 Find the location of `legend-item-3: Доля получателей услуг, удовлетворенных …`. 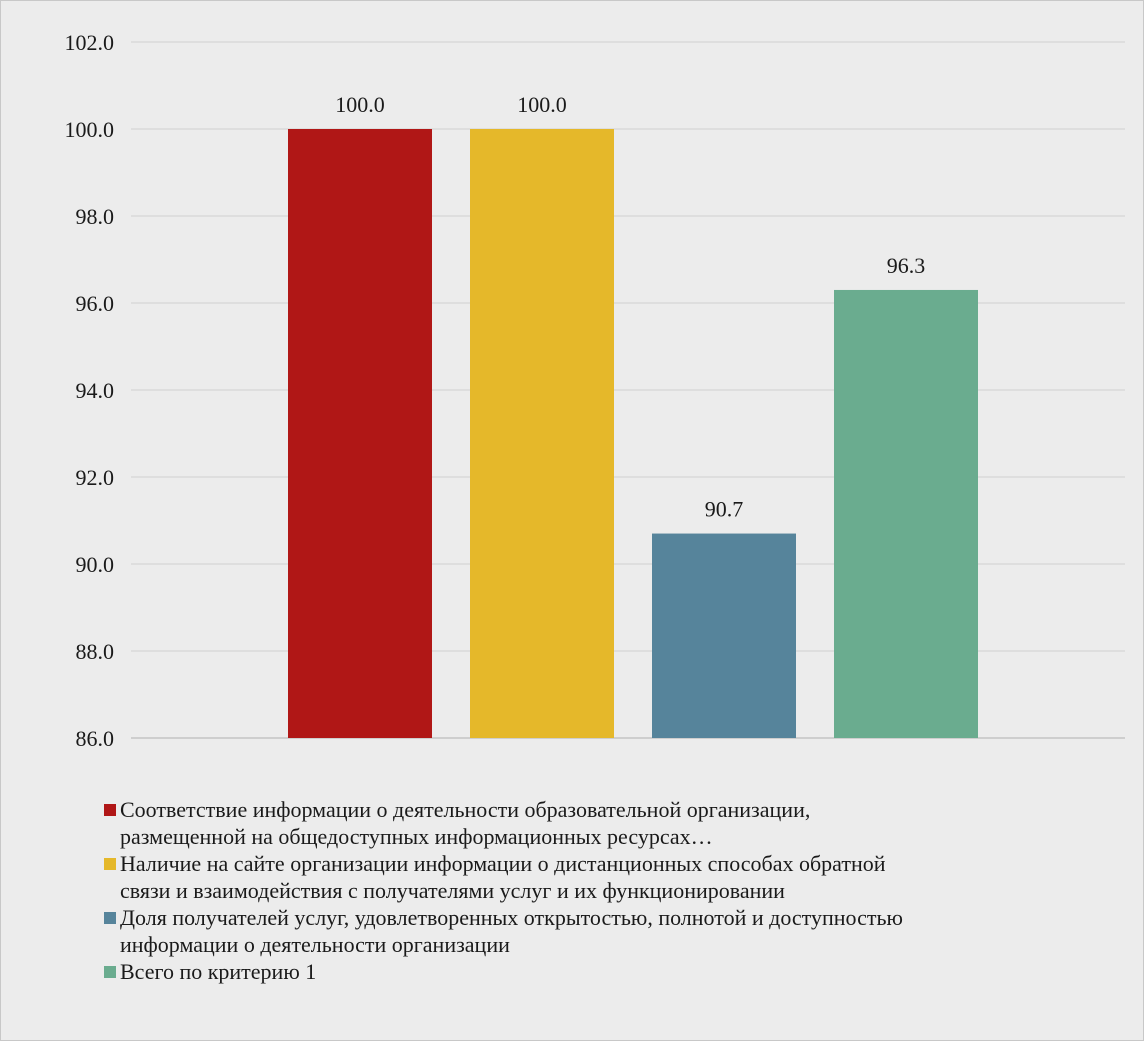

legend-item-3: Доля получателей услуг, удовлетворенных … is located at coordinates (599, 931).